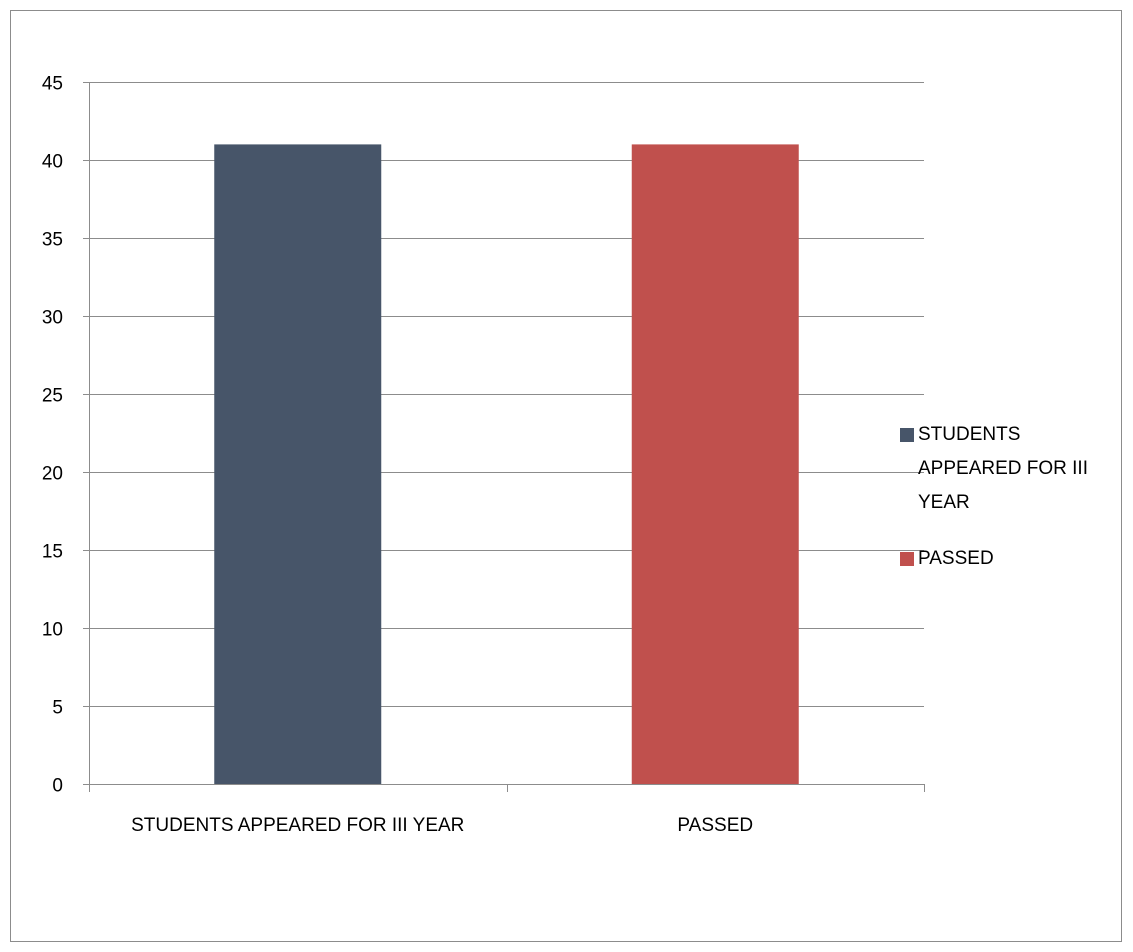 The width and height of the screenshot is (1133, 952). What do you see at coordinates (52, 552) in the screenshot?
I see `y-tick-label: 15` at bounding box center [52, 552].